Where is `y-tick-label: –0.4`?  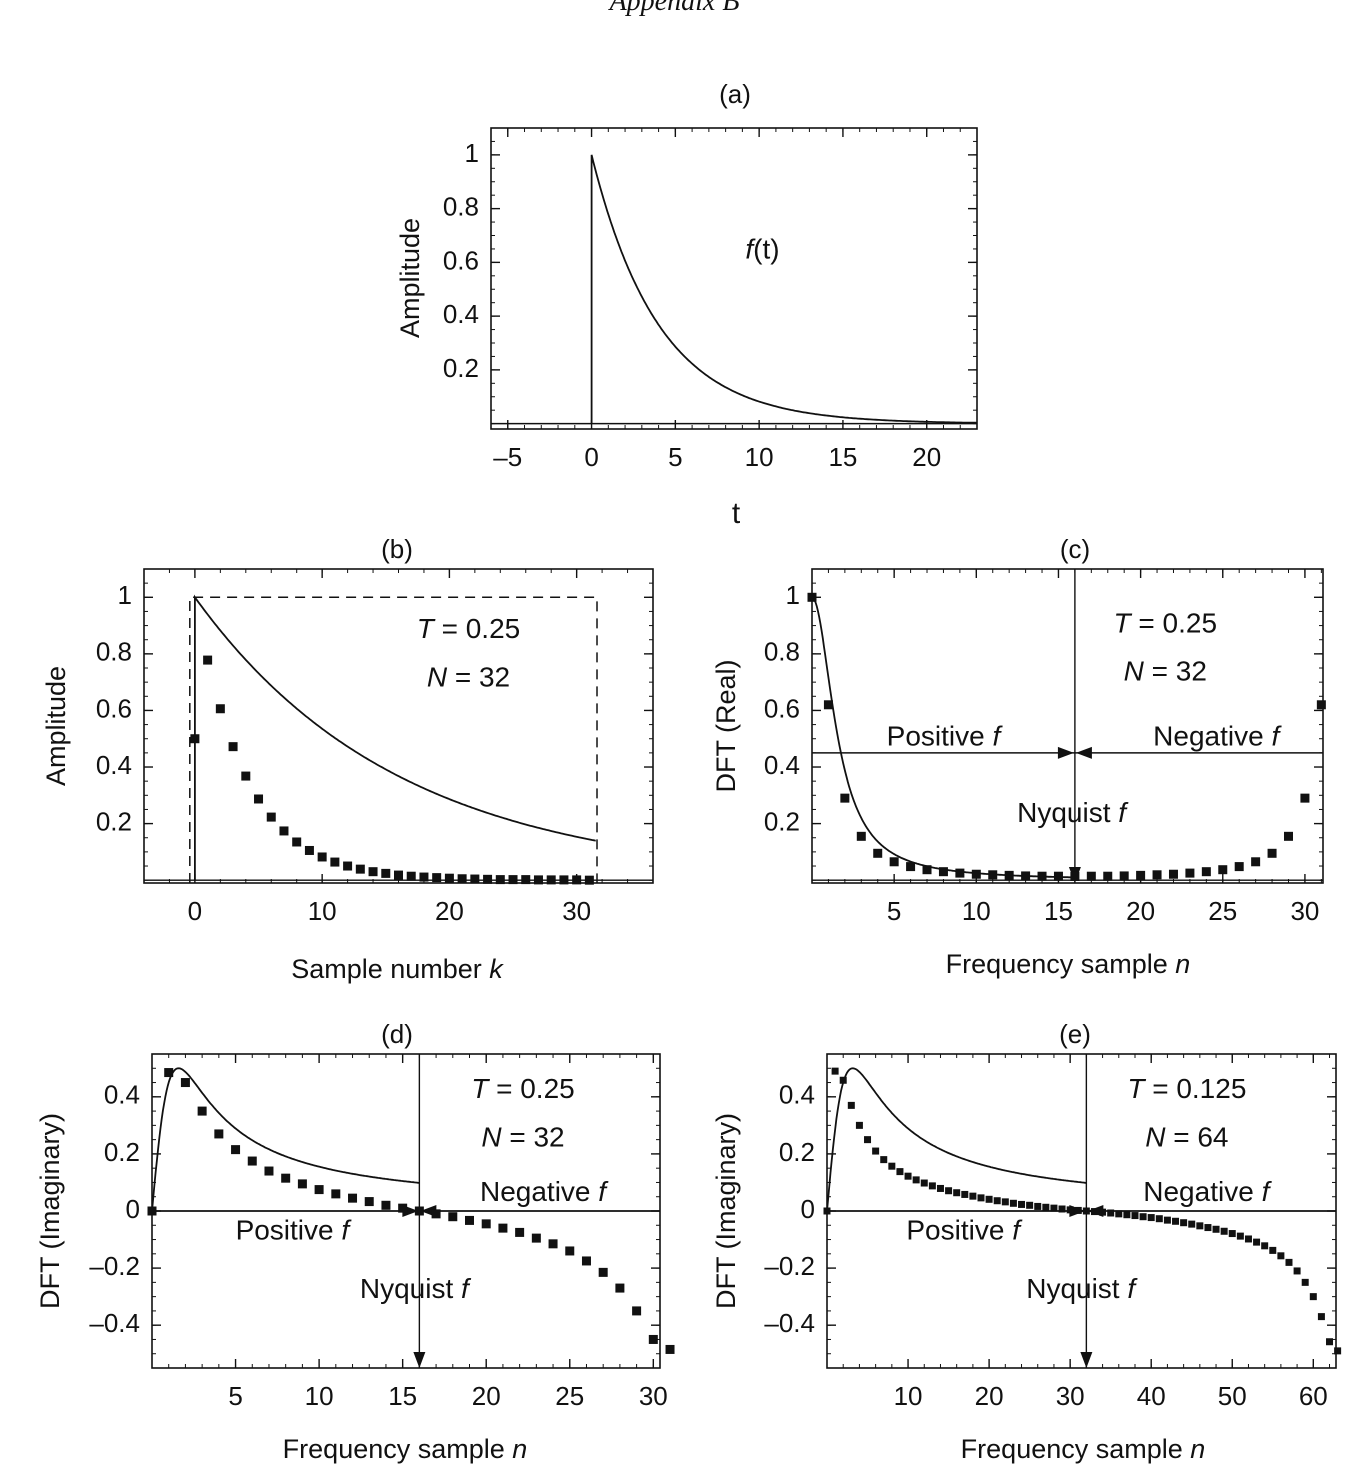
y-tick-label: –0.4 is located at coordinates (114, 1323).